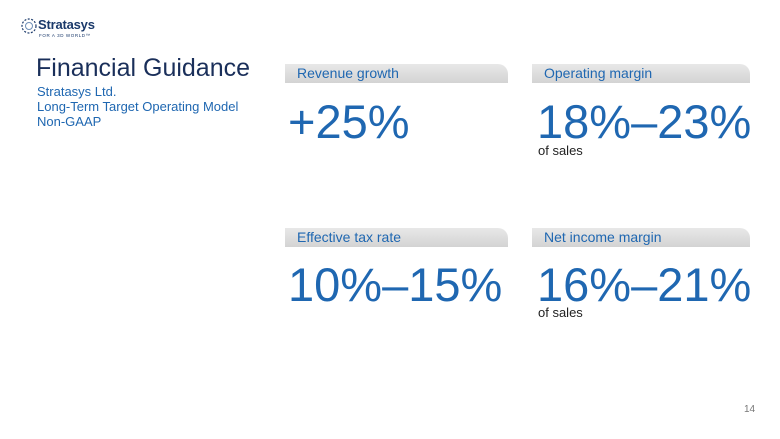 The image size is (780, 439). What do you see at coordinates (644, 121) in the screenshot?
I see `metric-value-operating-margin: 18%–23%` at bounding box center [644, 121].